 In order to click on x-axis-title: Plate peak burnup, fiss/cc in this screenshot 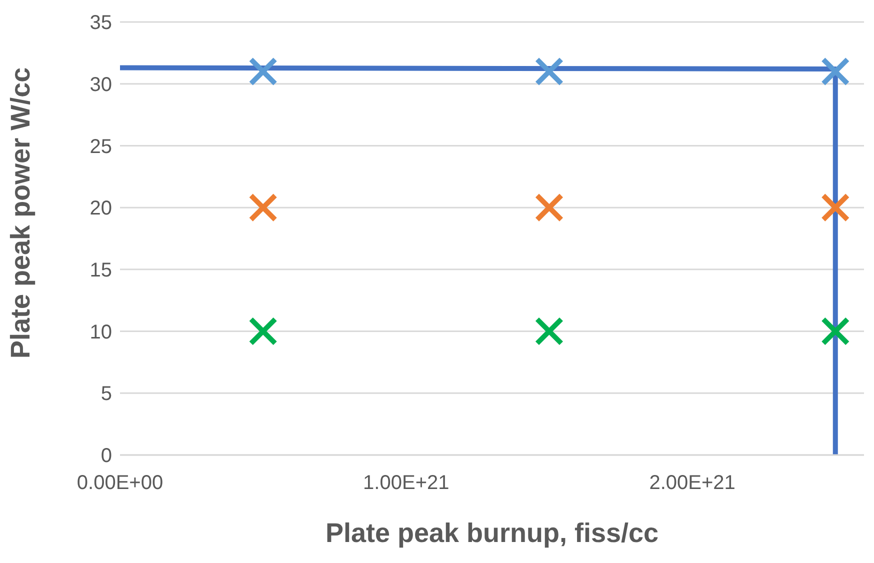, I will do `click(492, 533)`.